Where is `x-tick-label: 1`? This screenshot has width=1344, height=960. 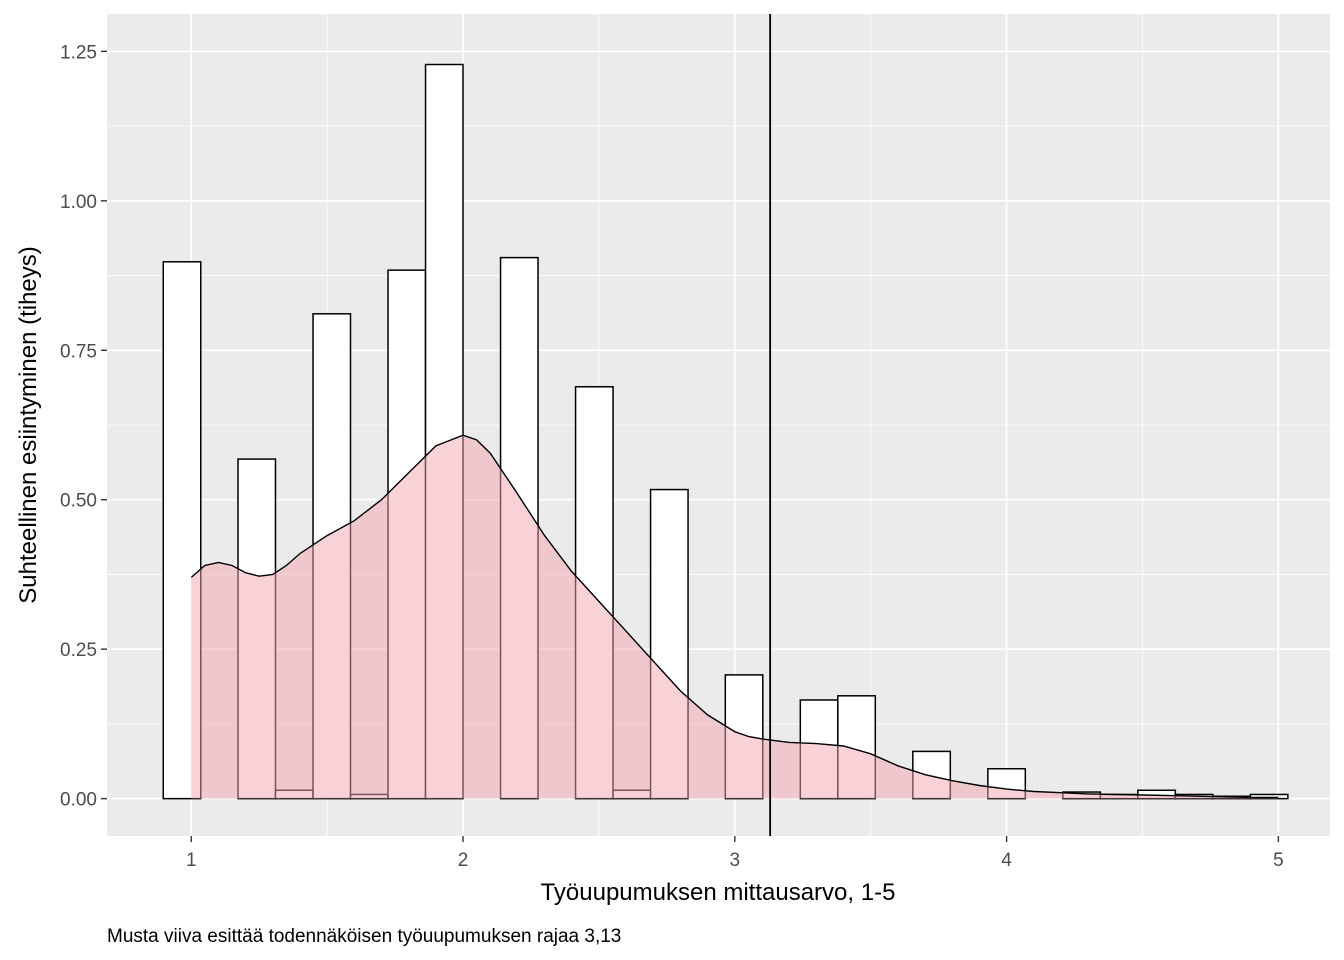 x-tick-label: 1 is located at coordinates (191, 860).